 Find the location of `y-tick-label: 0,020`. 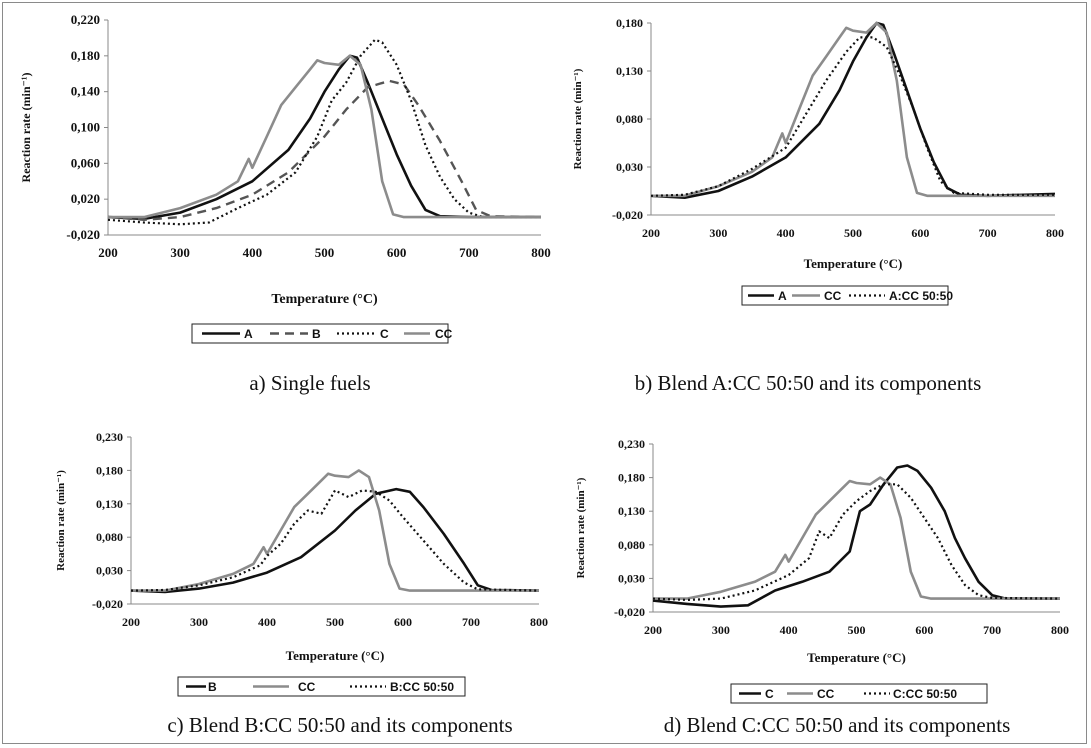

y-tick-label: 0,020 is located at coordinates (85, 198).